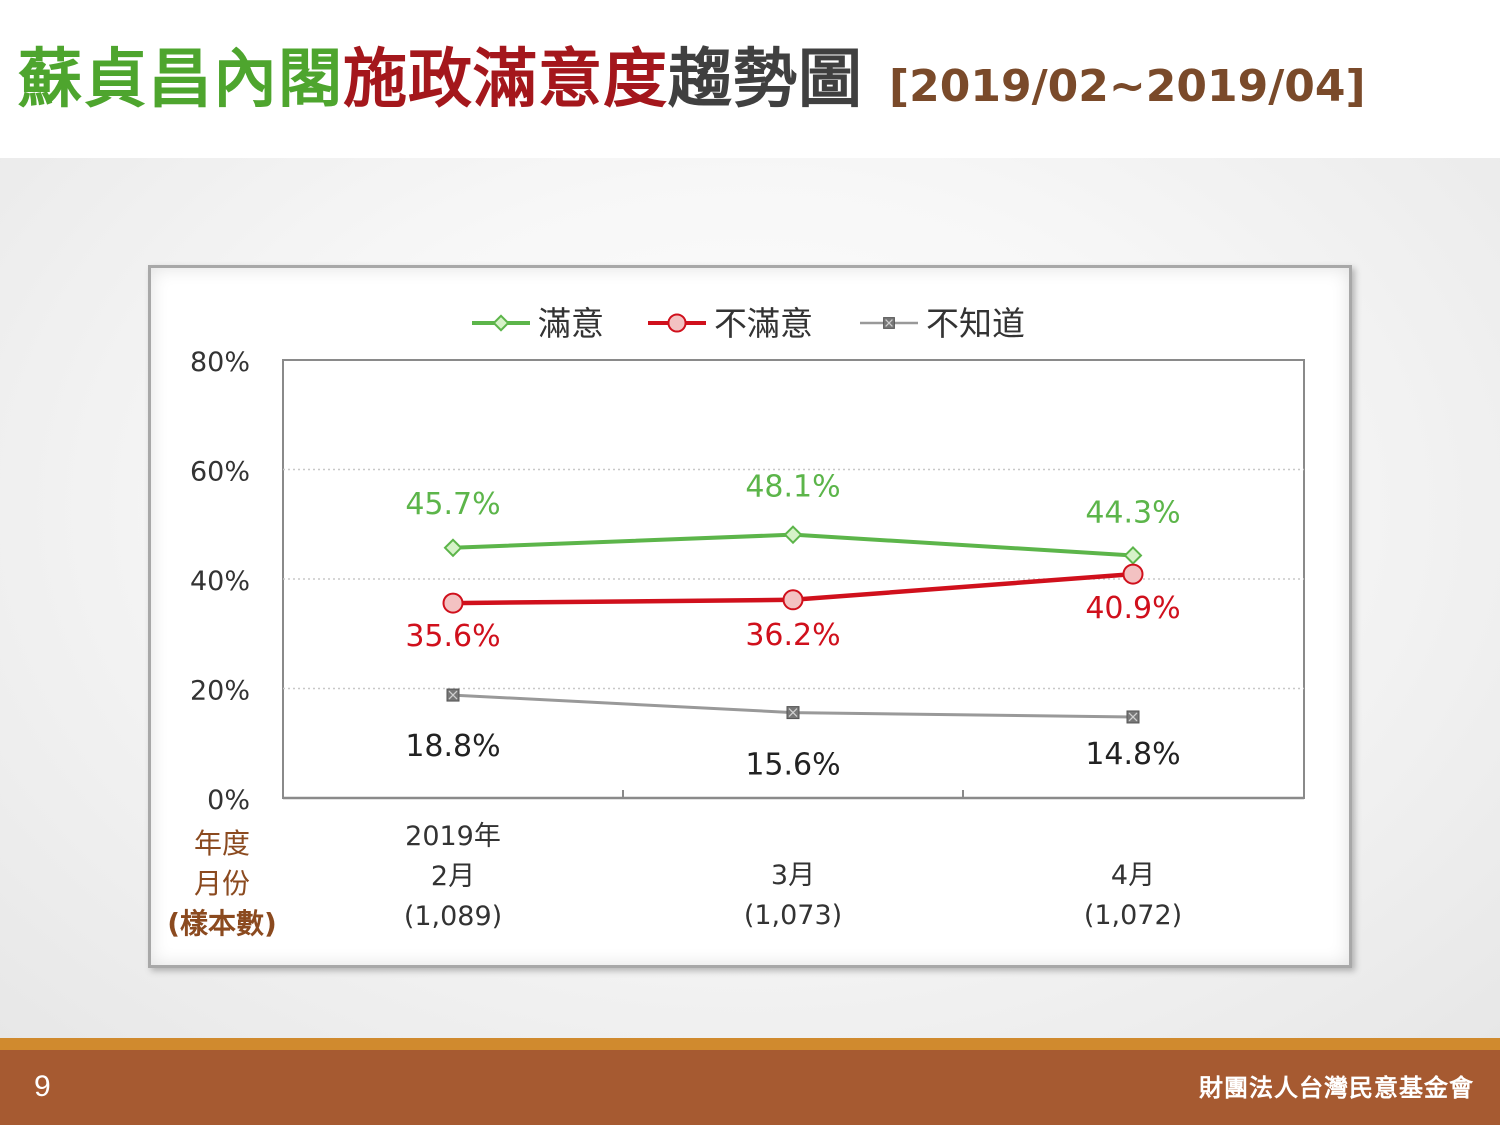 The height and width of the screenshot is (1125, 1500). What do you see at coordinates (765, 80) in the screenshot?
I see `title-trend: 趨勢圖` at bounding box center [765, 80].